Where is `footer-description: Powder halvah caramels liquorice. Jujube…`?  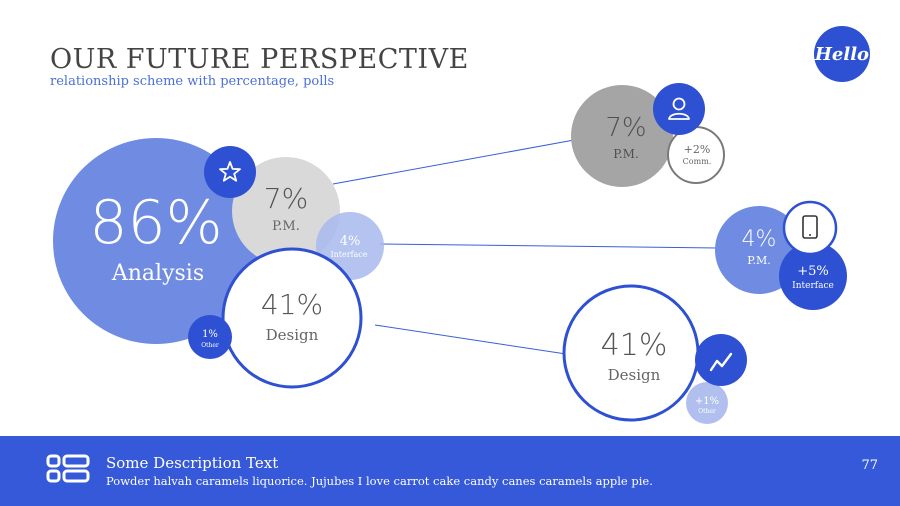
footer-description: Powder halvah caramels liquorice. Jujube… is located at coordinates (379, 481).